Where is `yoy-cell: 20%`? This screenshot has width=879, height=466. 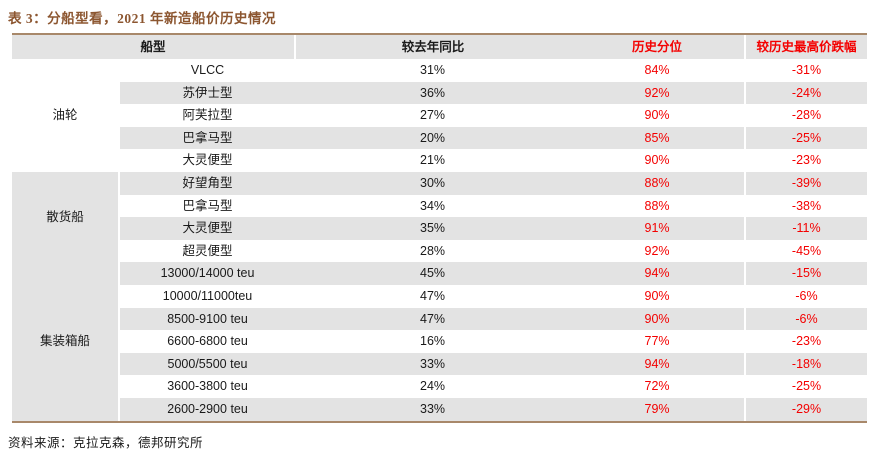 yoy-cell: 20% is located at coordinates (433, 138).